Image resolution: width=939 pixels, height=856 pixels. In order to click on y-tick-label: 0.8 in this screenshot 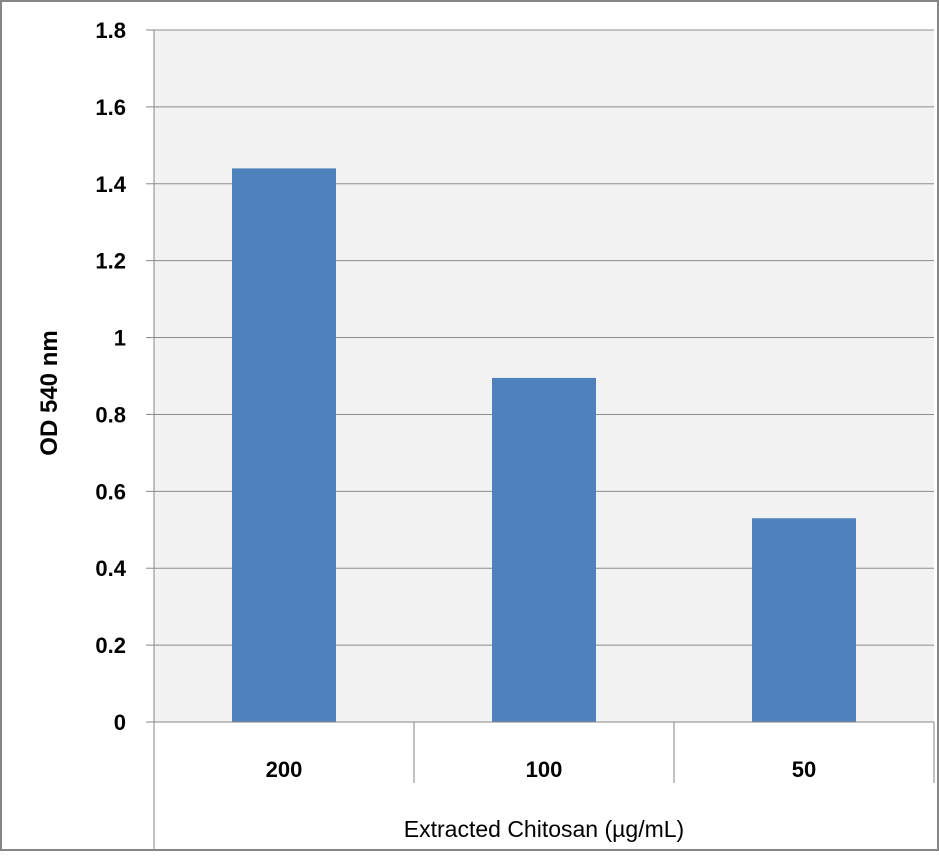, I will do `click(110, 414)`.